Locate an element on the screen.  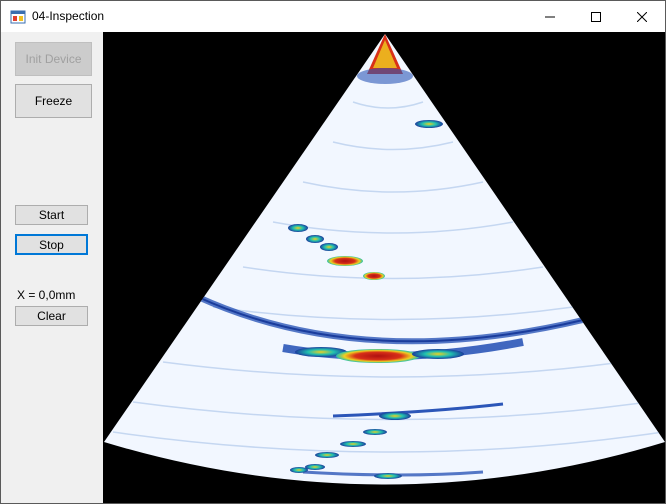
minimize-icon is located at coordinates (550, 16).